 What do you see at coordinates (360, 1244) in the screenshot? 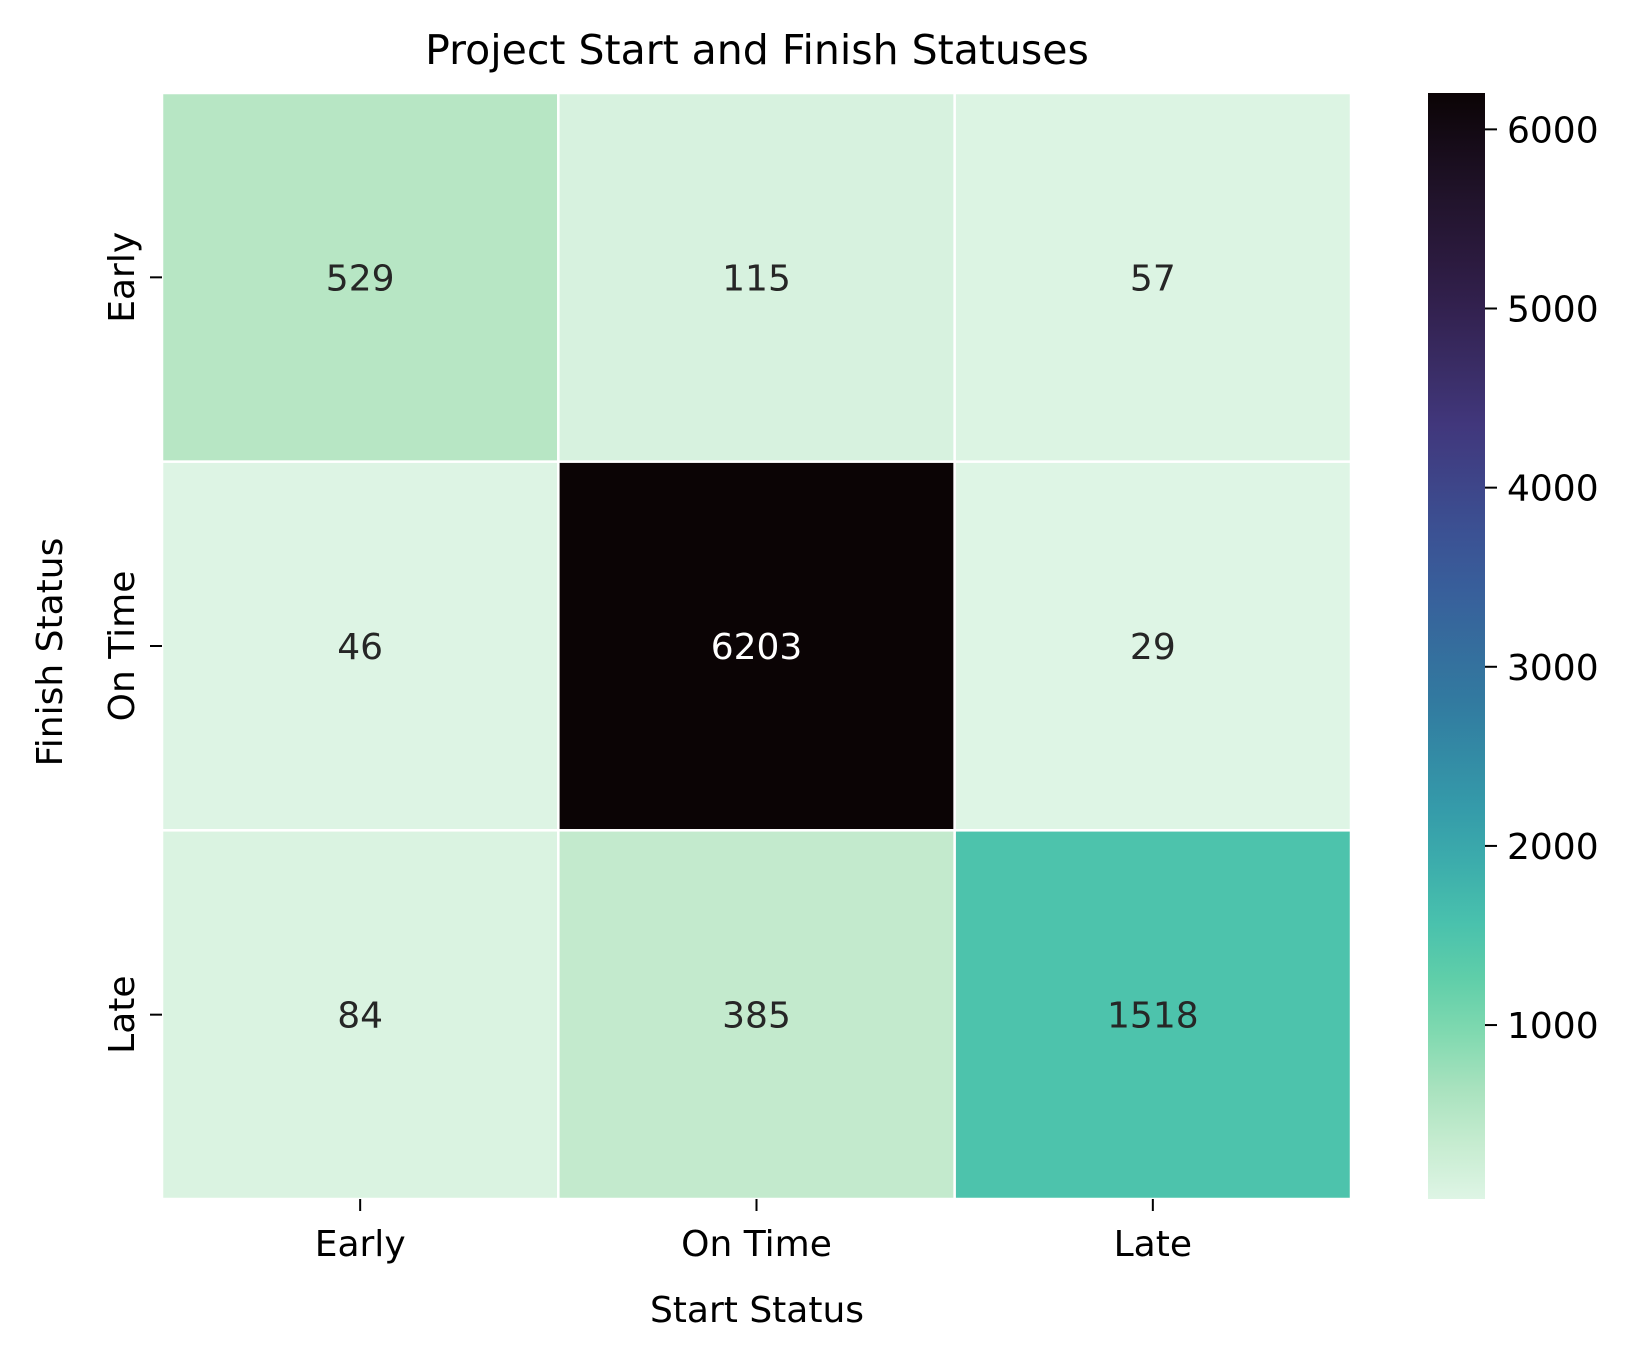
I see `x-tick-label: Early` at bounding box center [360, 1244].